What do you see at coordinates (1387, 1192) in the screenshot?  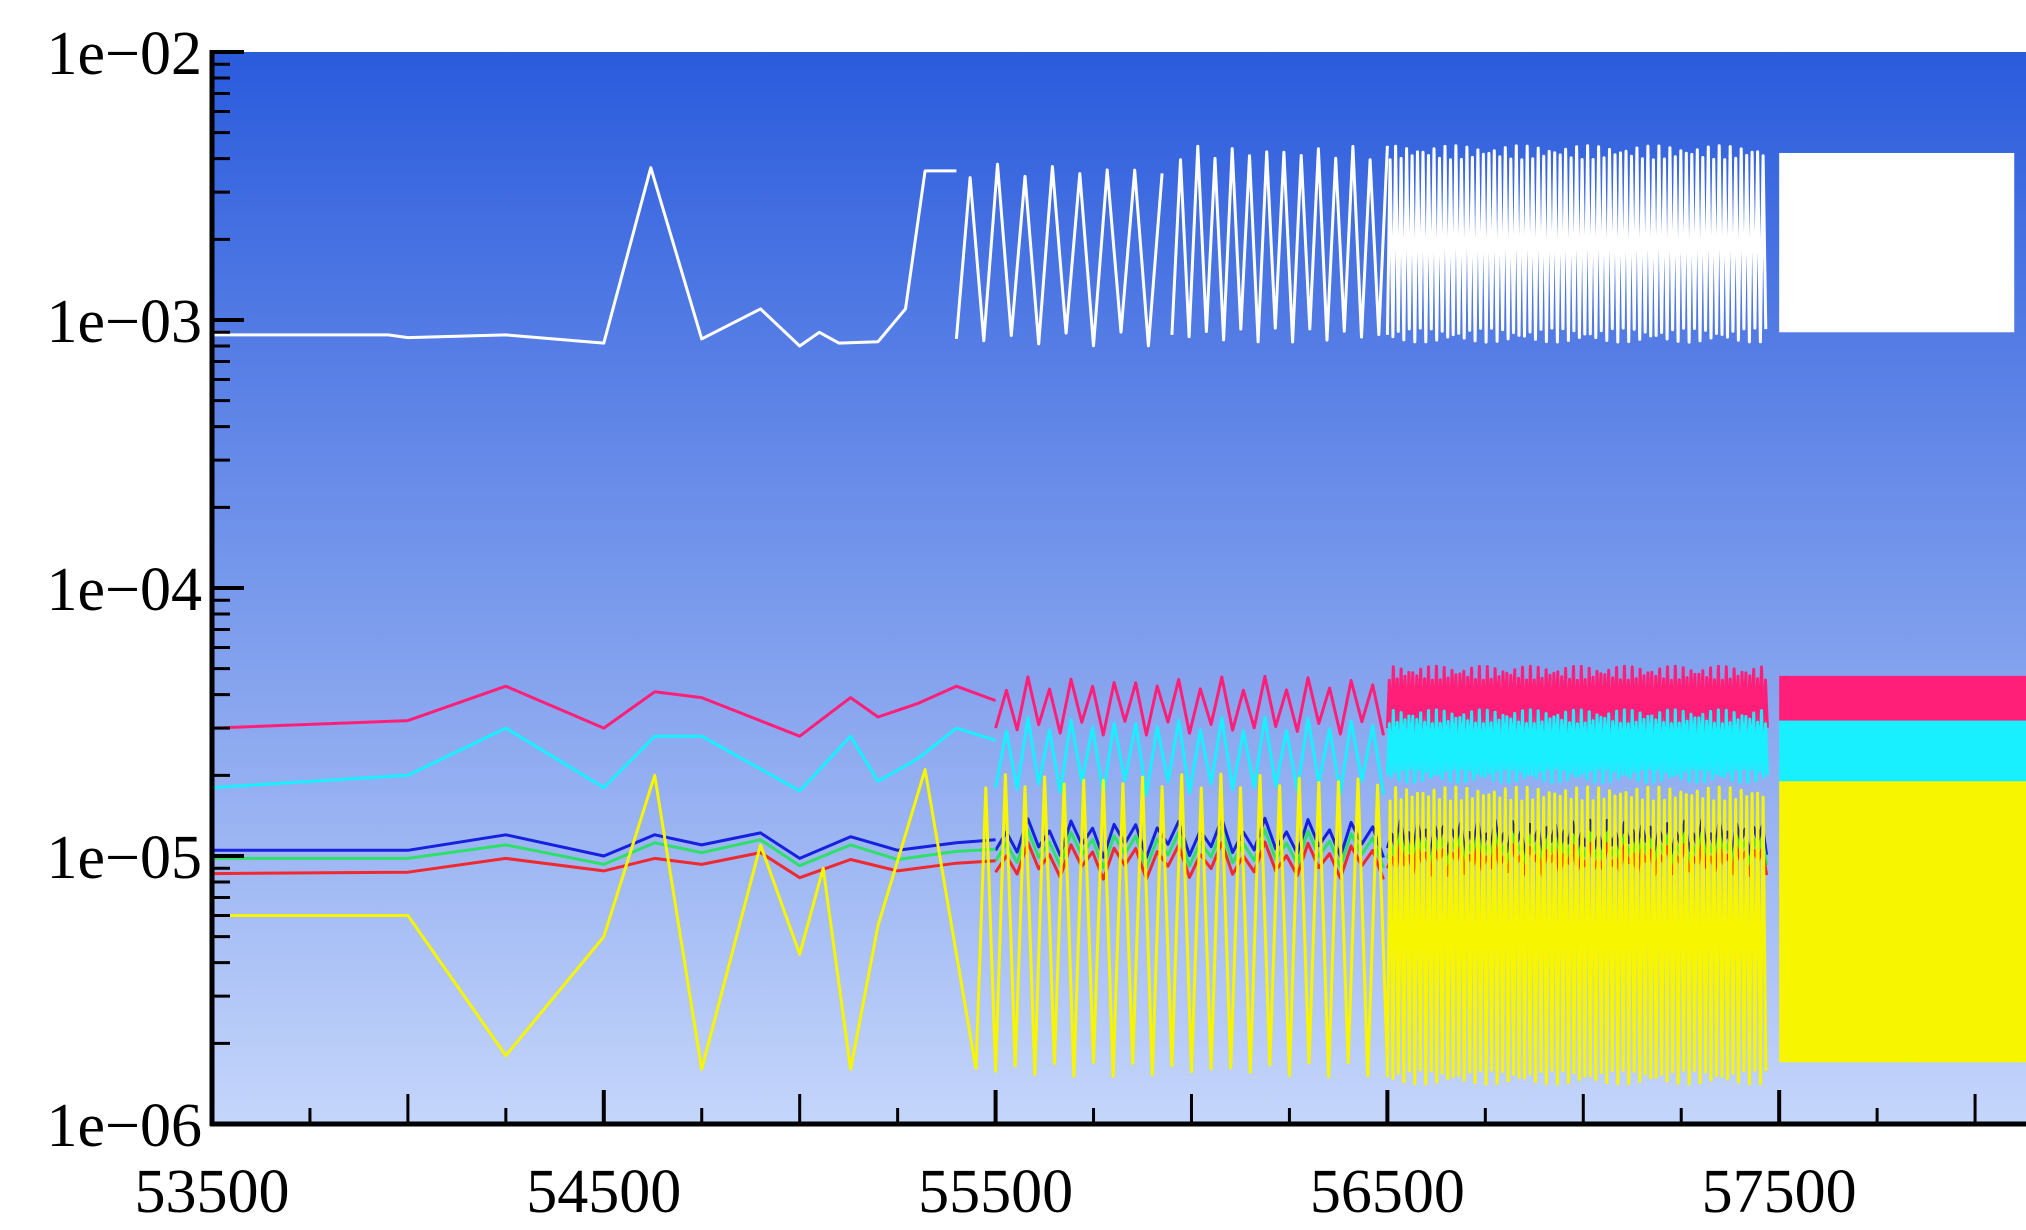 I see `x-tick-label: 56500` at bounding box center [1387, 1192].